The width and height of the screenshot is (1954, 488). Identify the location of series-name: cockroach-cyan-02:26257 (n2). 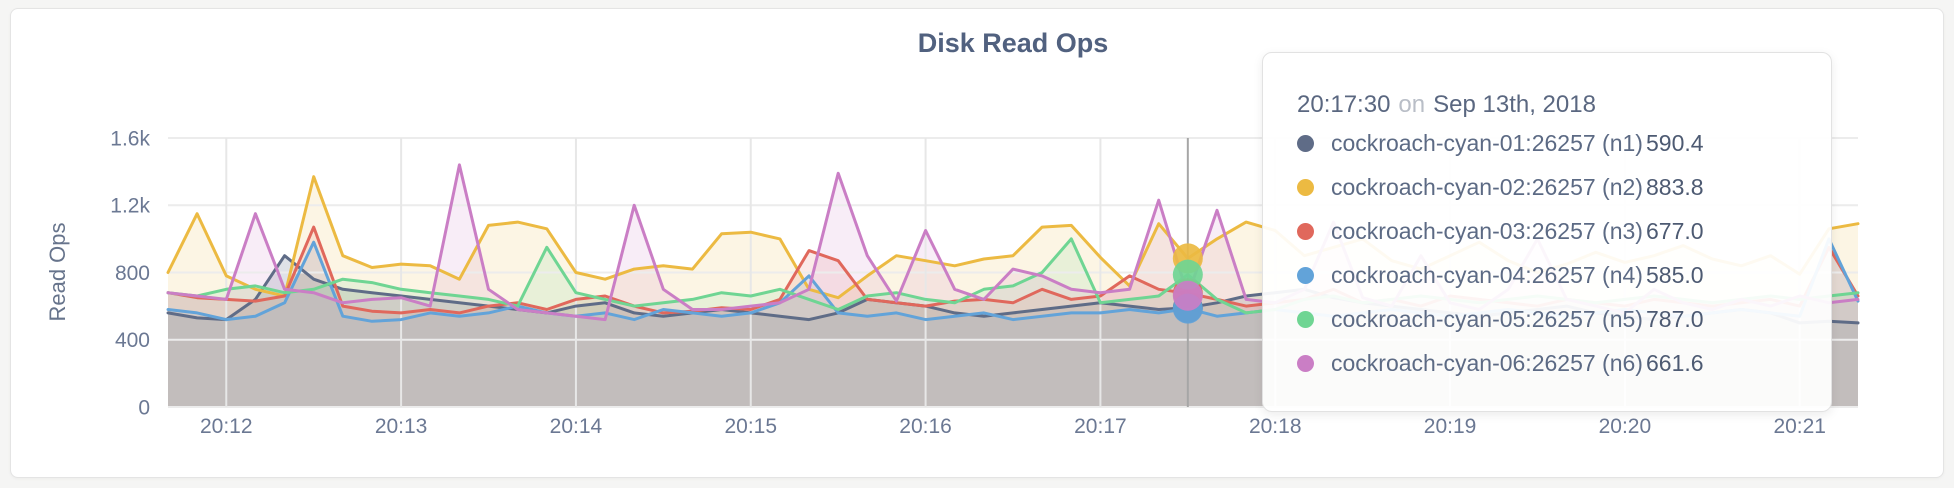
(1487, 186).